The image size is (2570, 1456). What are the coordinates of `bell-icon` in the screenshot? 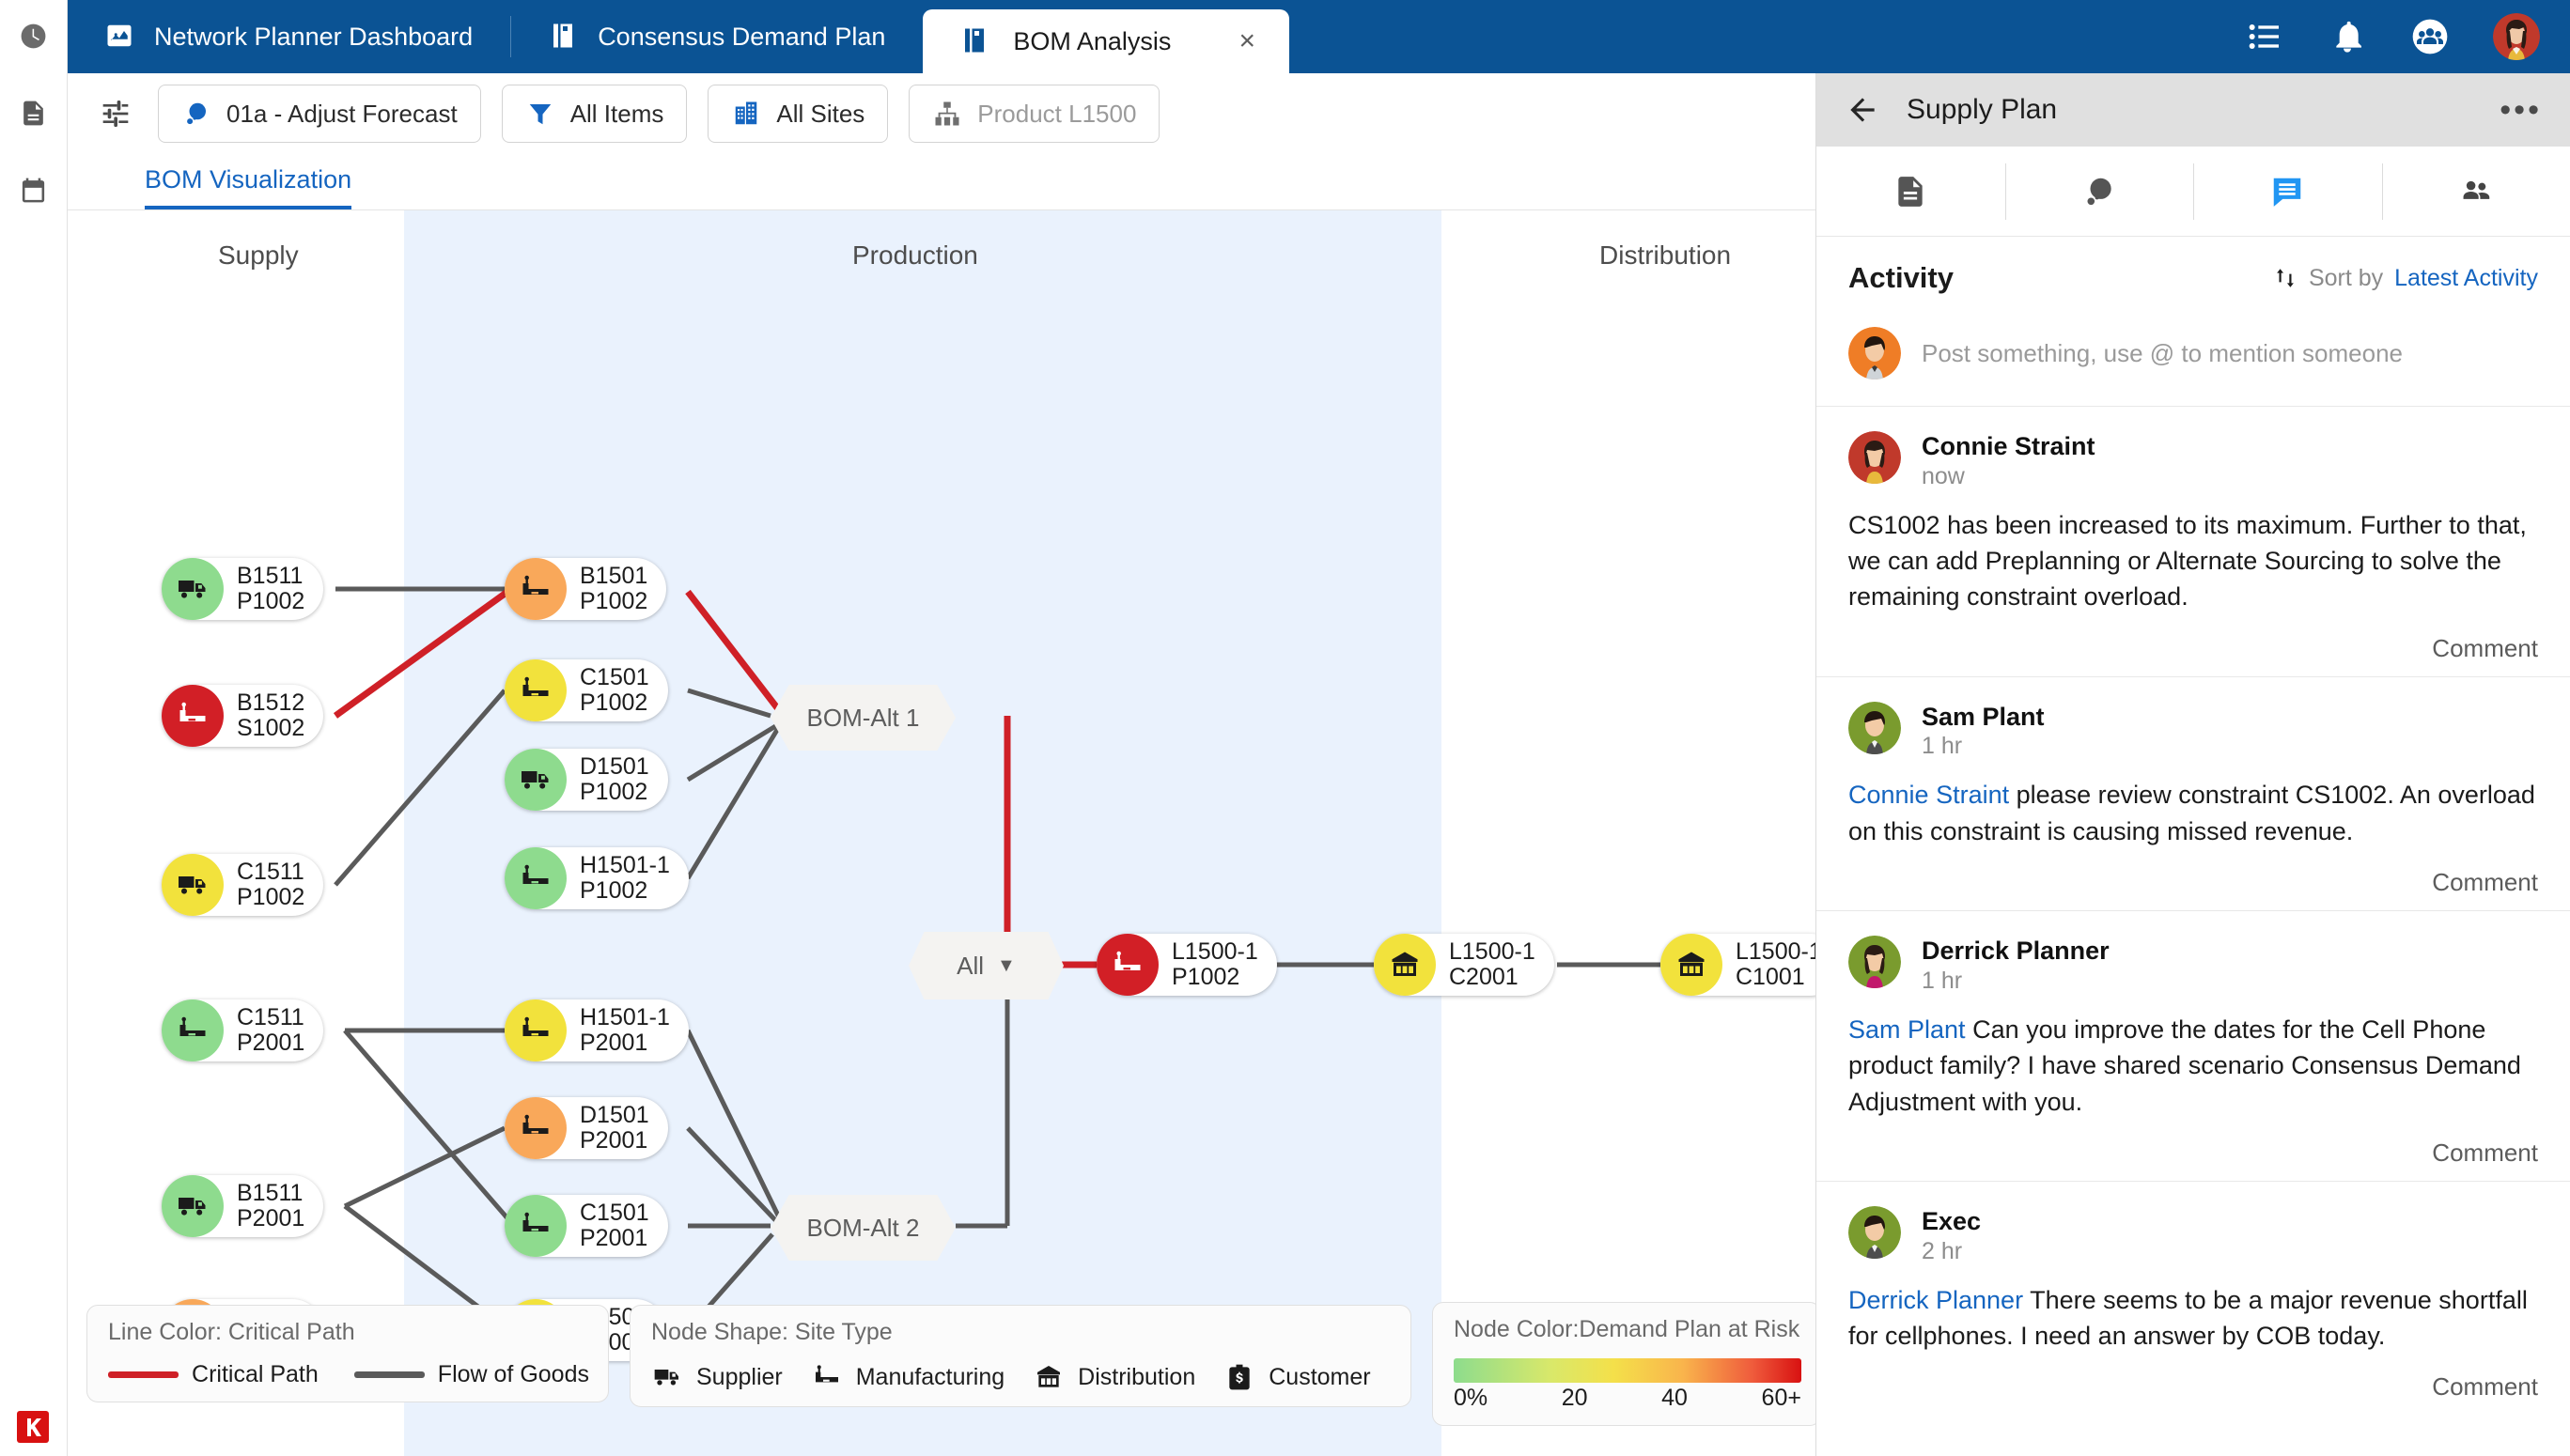 It's located at (2347, 36).